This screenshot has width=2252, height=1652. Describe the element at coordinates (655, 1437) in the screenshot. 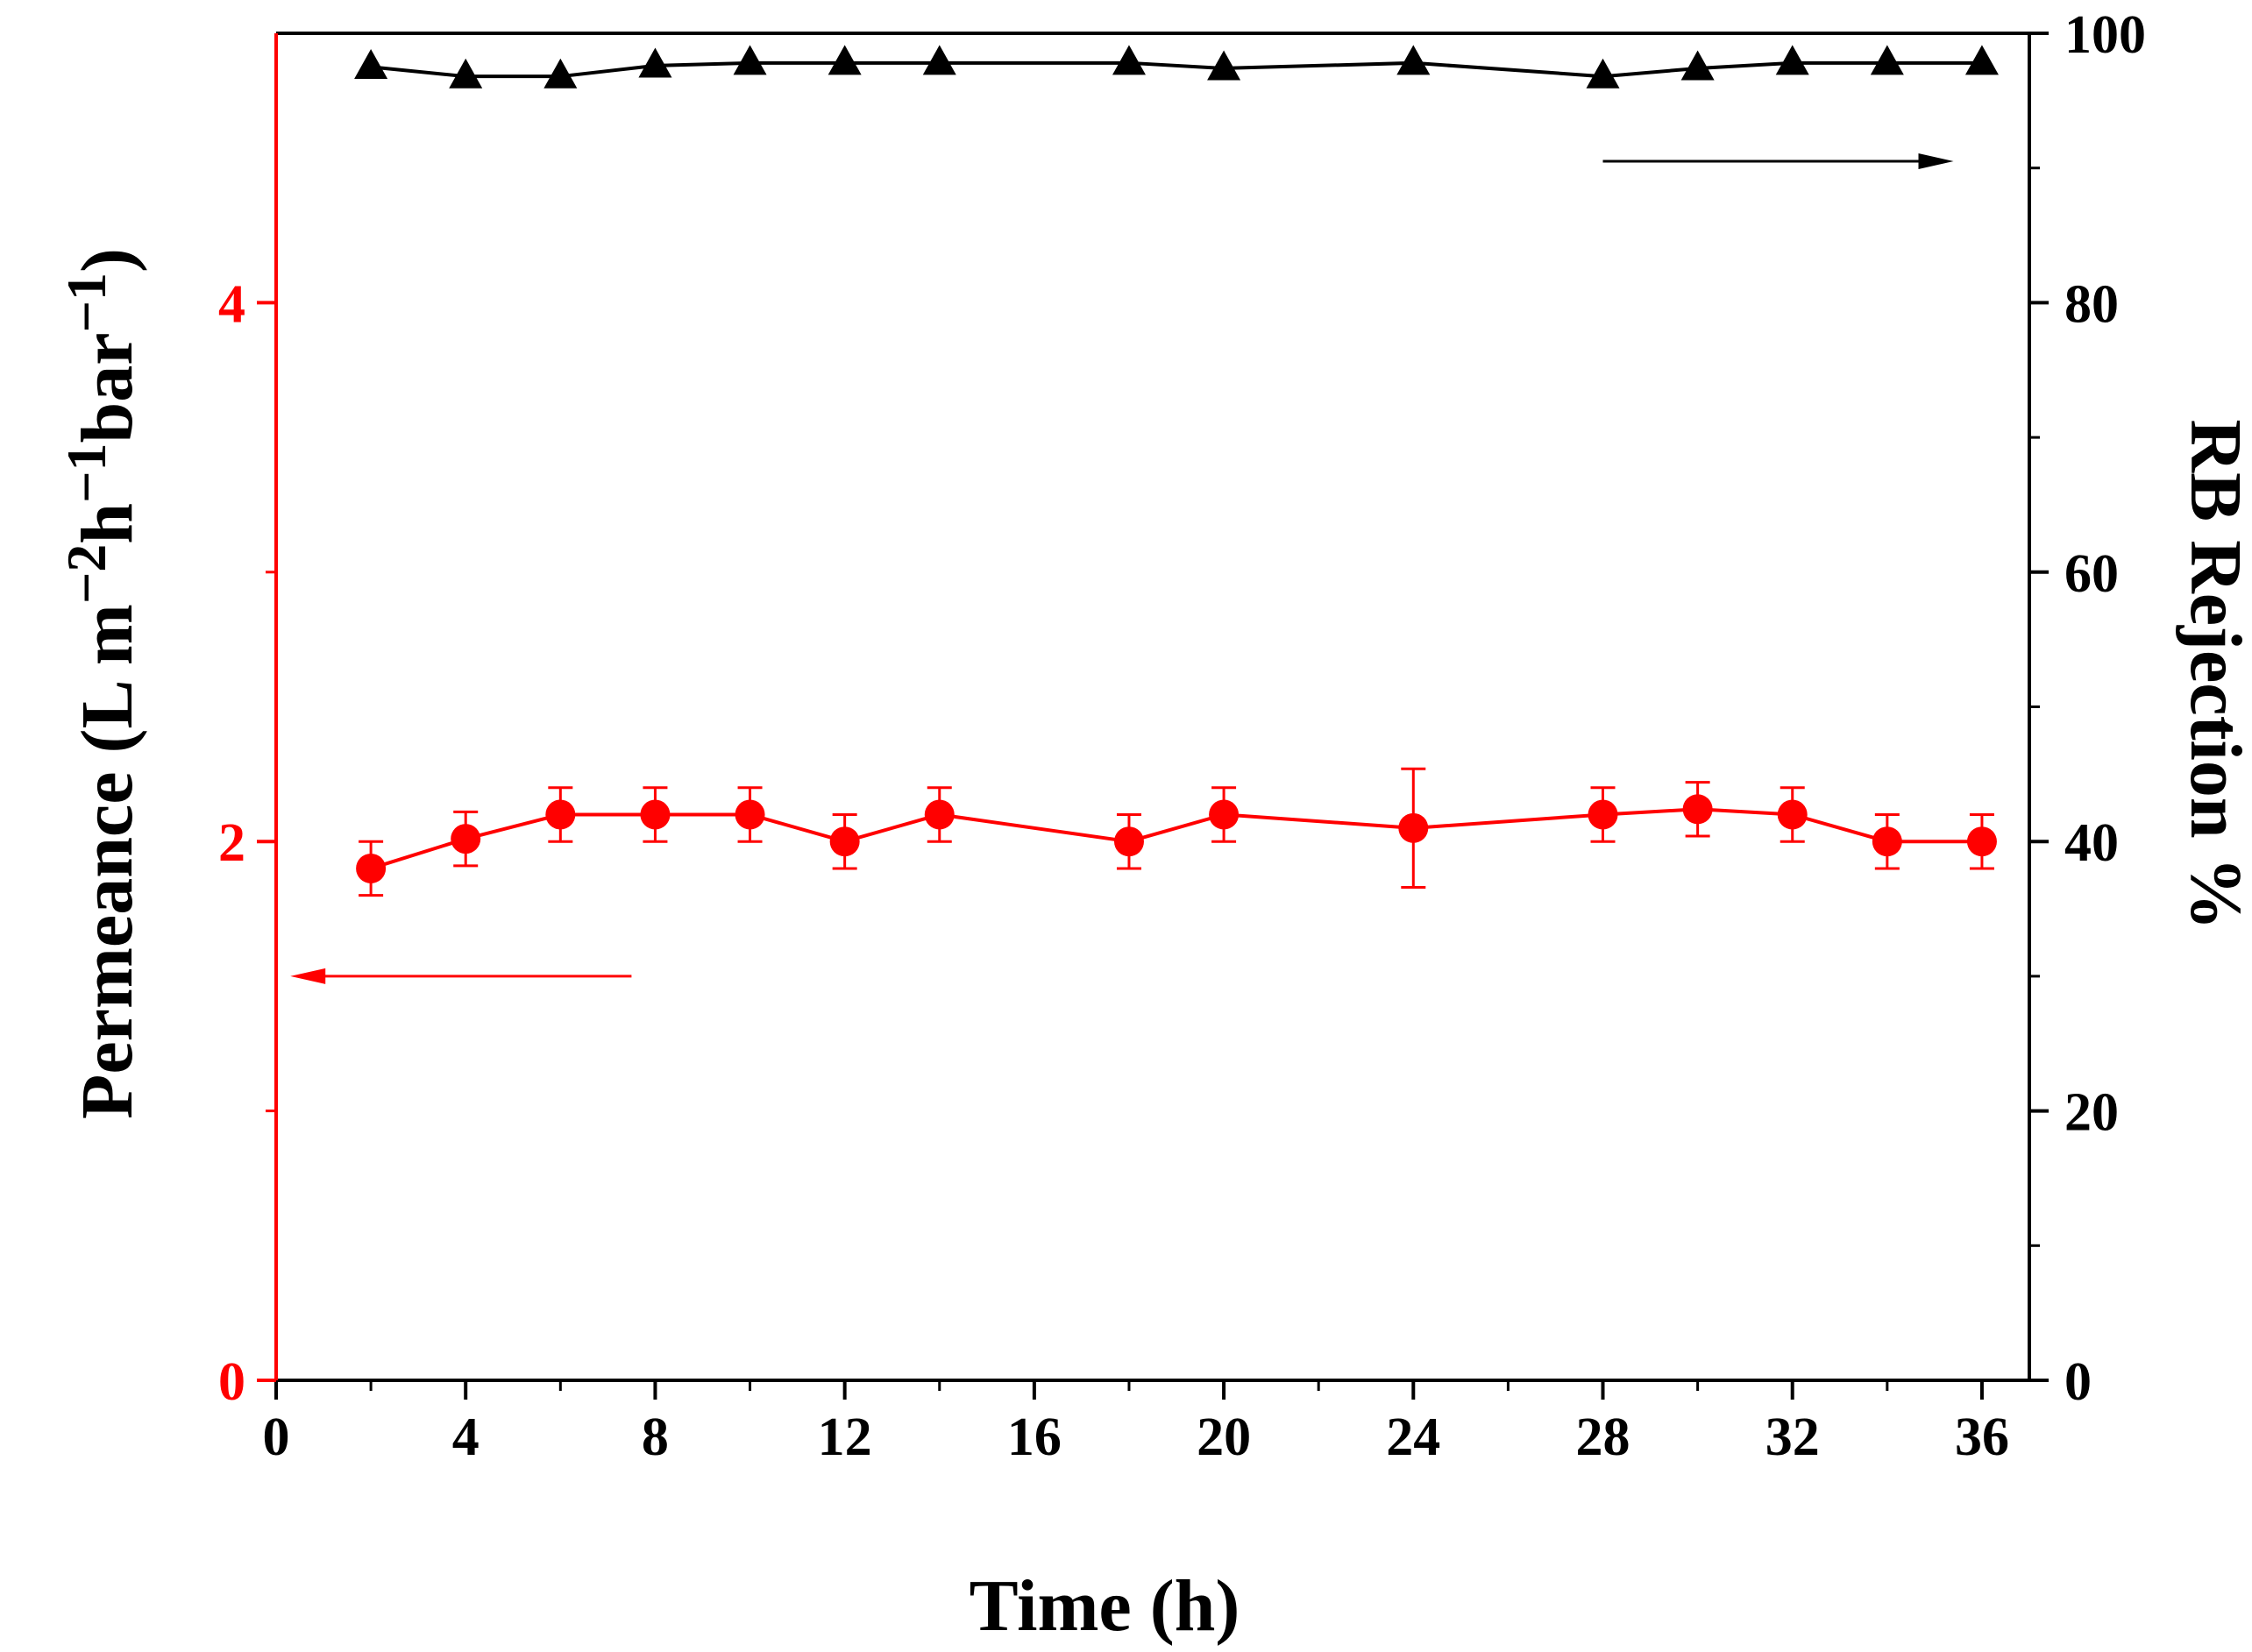

I see `x-tick-label-8: 8` at that location.